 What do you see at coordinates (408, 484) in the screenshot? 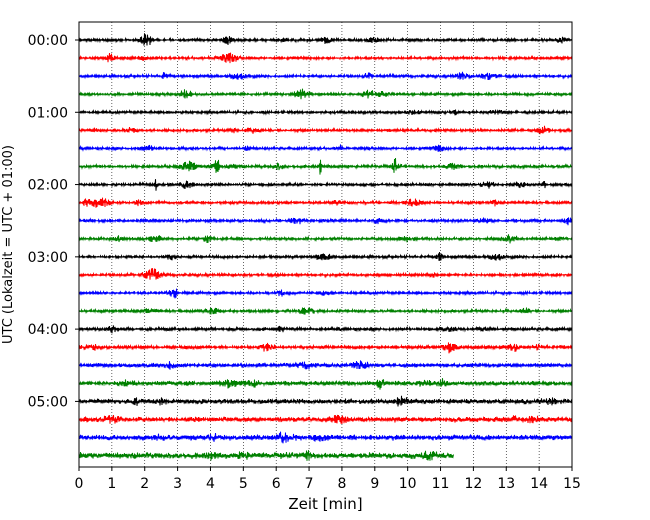
I see `x-tick-label: 10` at bounding box center [408, 484].